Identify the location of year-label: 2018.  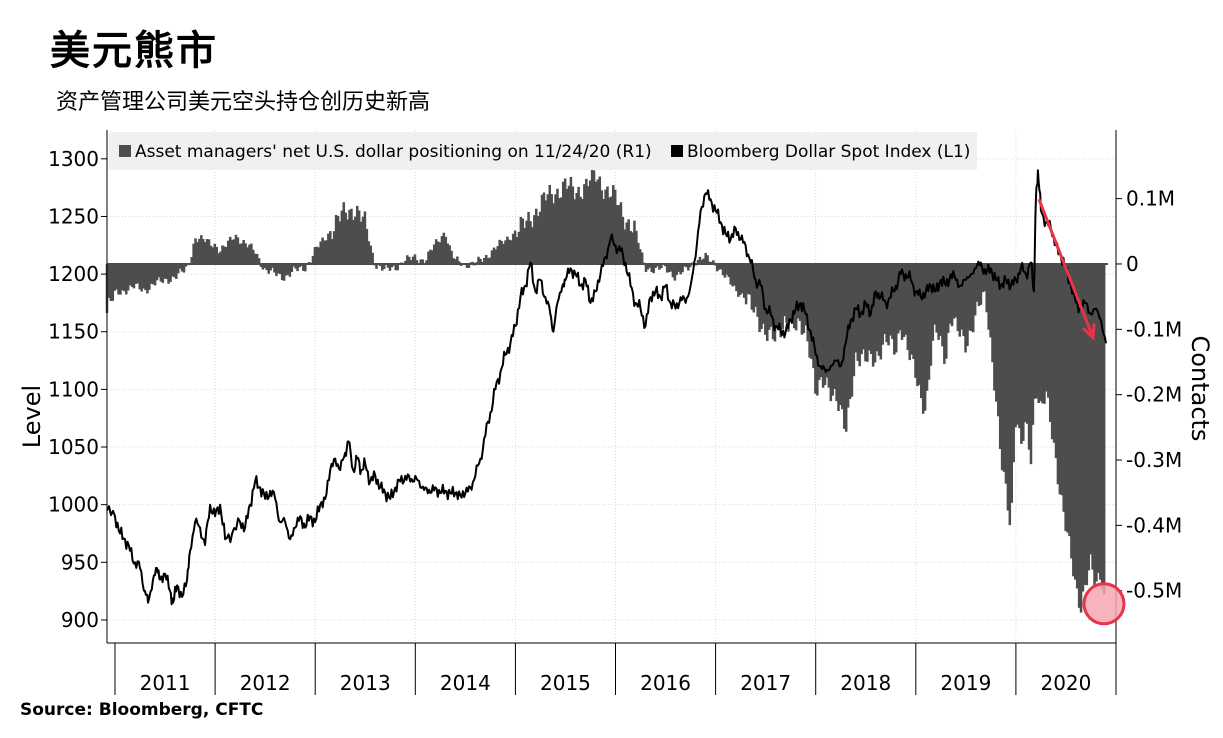
(865, 683).